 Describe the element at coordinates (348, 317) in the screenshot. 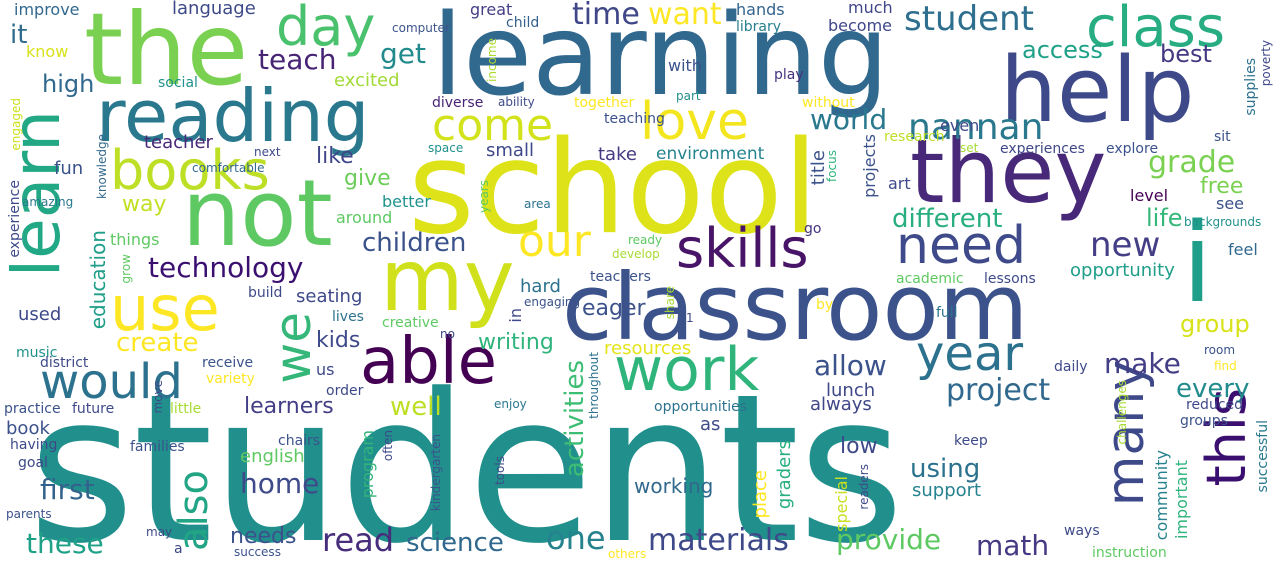

I see `word-lives: lives` at that location.